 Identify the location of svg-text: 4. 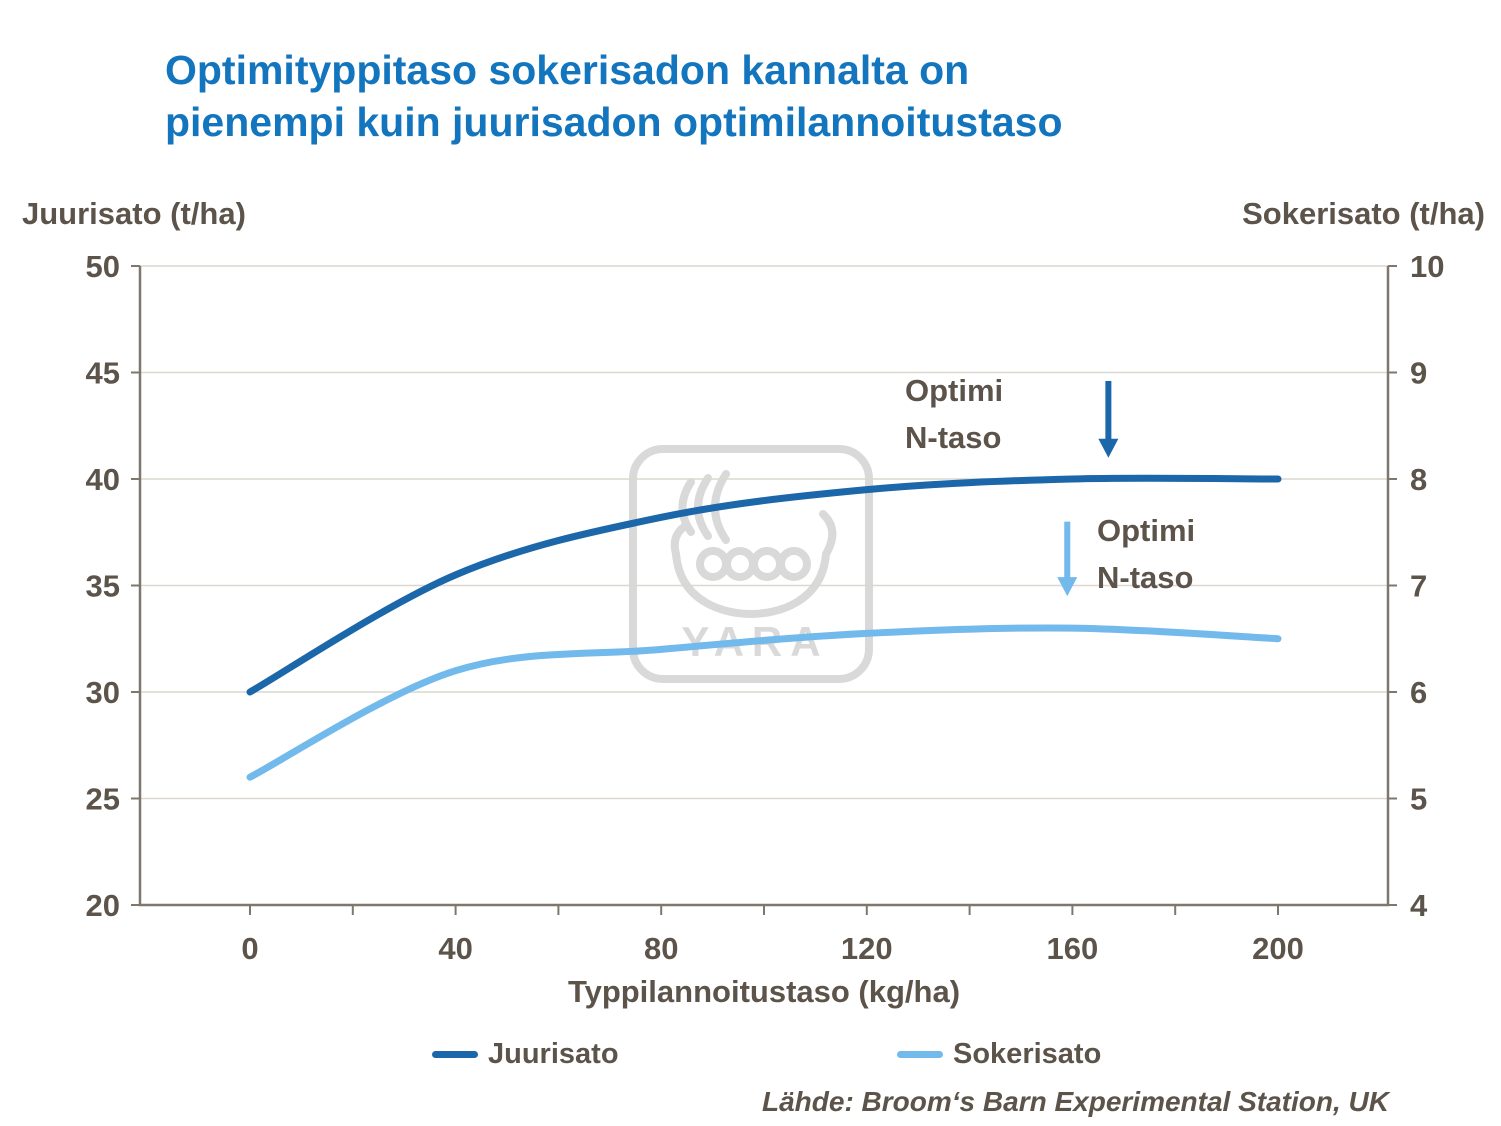
(1419, 905).